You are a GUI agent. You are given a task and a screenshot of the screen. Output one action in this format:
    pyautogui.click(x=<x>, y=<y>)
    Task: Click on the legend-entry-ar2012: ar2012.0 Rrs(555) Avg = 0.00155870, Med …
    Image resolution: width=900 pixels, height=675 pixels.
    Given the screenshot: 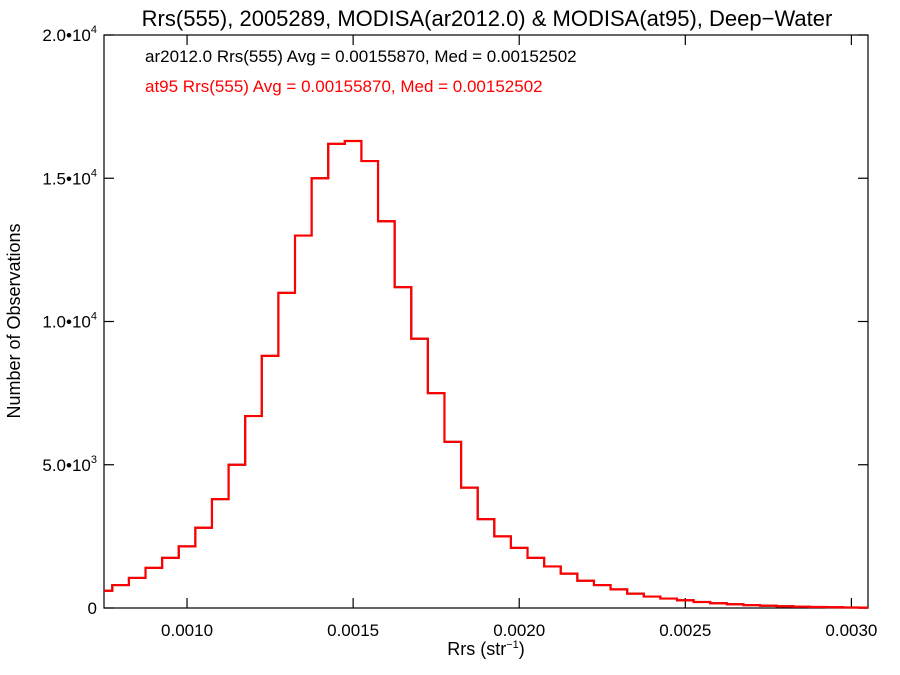 What is the action you would take?
    pyautogui.click(x=361, y=56)
    